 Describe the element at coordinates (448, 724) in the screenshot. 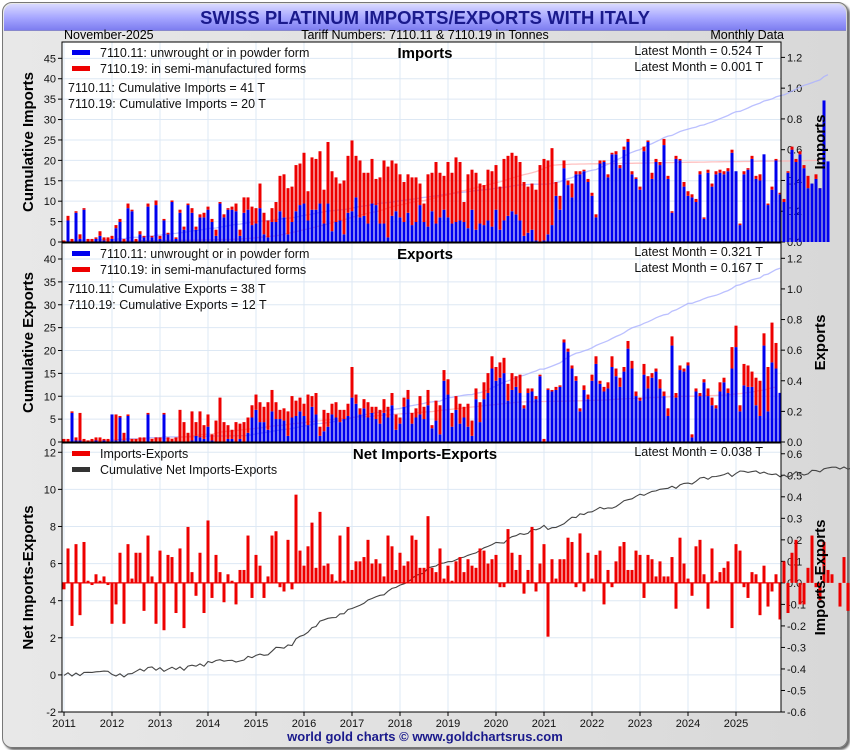

I see `x-tick-label: 2019` at that location.